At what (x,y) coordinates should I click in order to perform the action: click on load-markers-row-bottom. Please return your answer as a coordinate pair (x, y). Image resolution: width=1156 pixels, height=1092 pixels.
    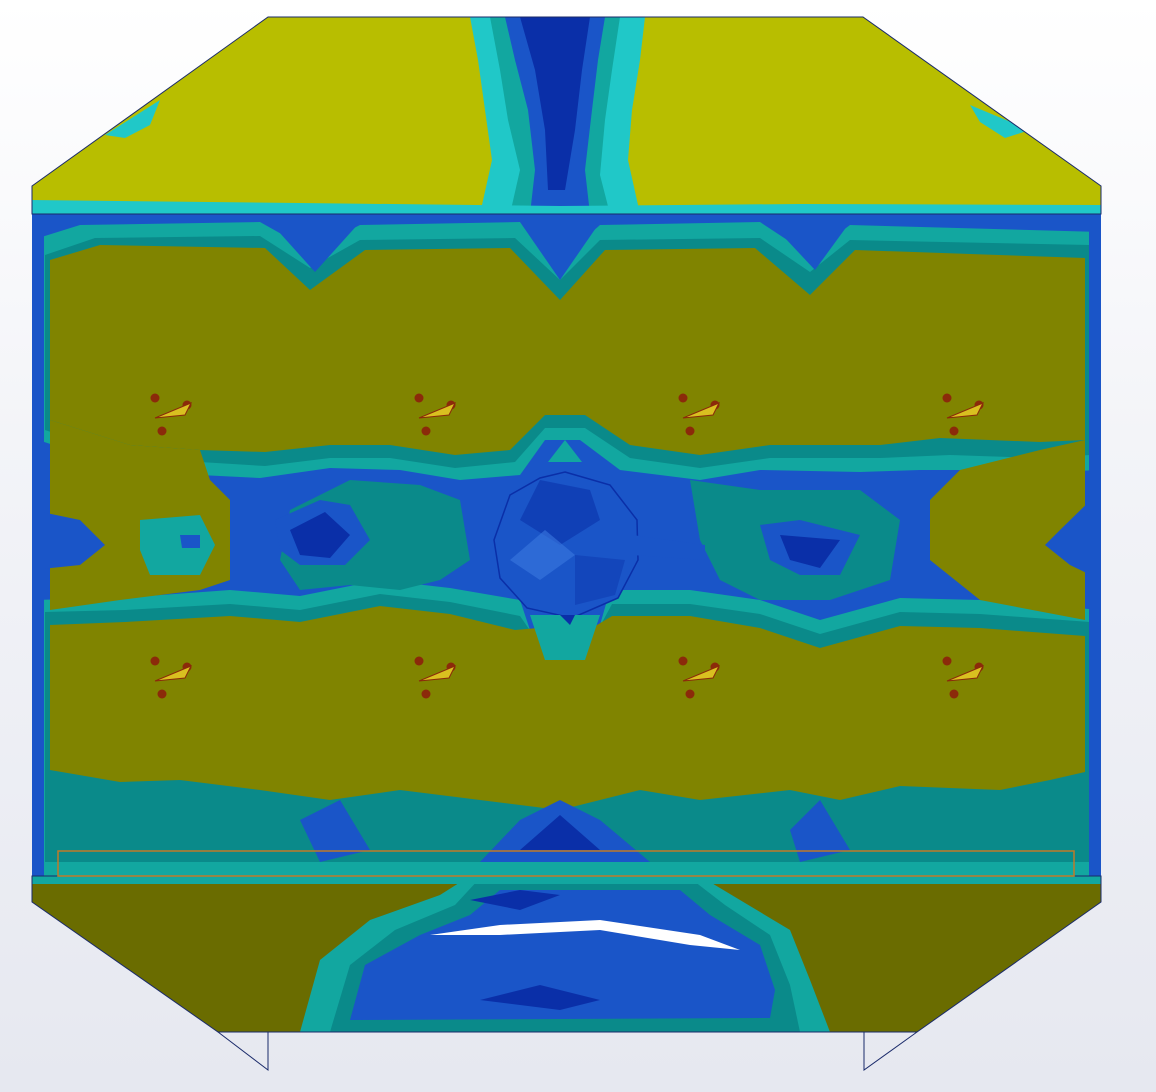
    Looking at the image, I should click on (567, 677).